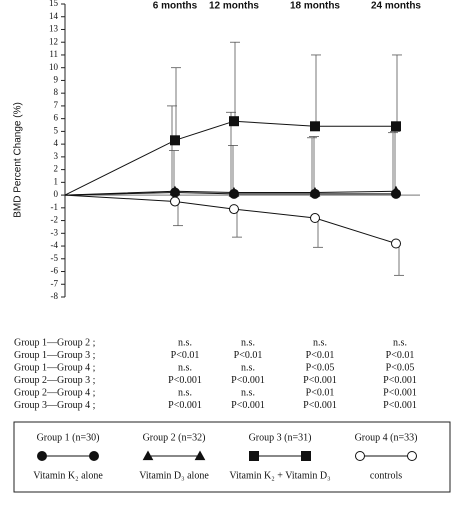 The height and width of the screenshot is (512, 462). Describe the element at coordinates (56, 92) in the screenshot. I see `y-tick-label: 8` at that location.